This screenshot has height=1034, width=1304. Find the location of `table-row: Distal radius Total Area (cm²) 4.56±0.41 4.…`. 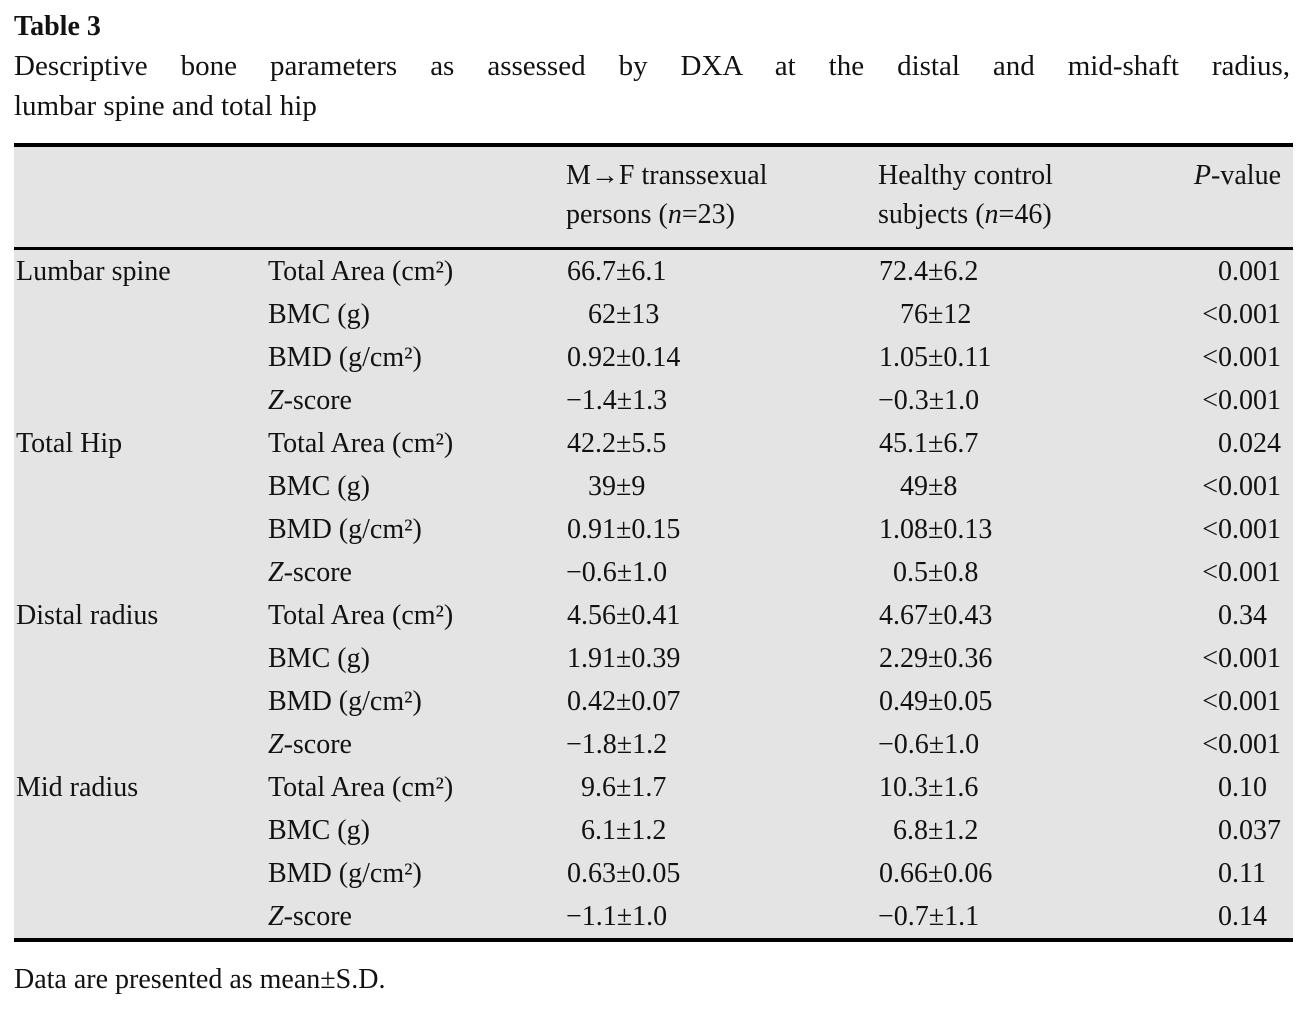

table-row: Distal radius Total Area (cm²) 4.56±0.41 4.… is located at coordinates (653, 615).